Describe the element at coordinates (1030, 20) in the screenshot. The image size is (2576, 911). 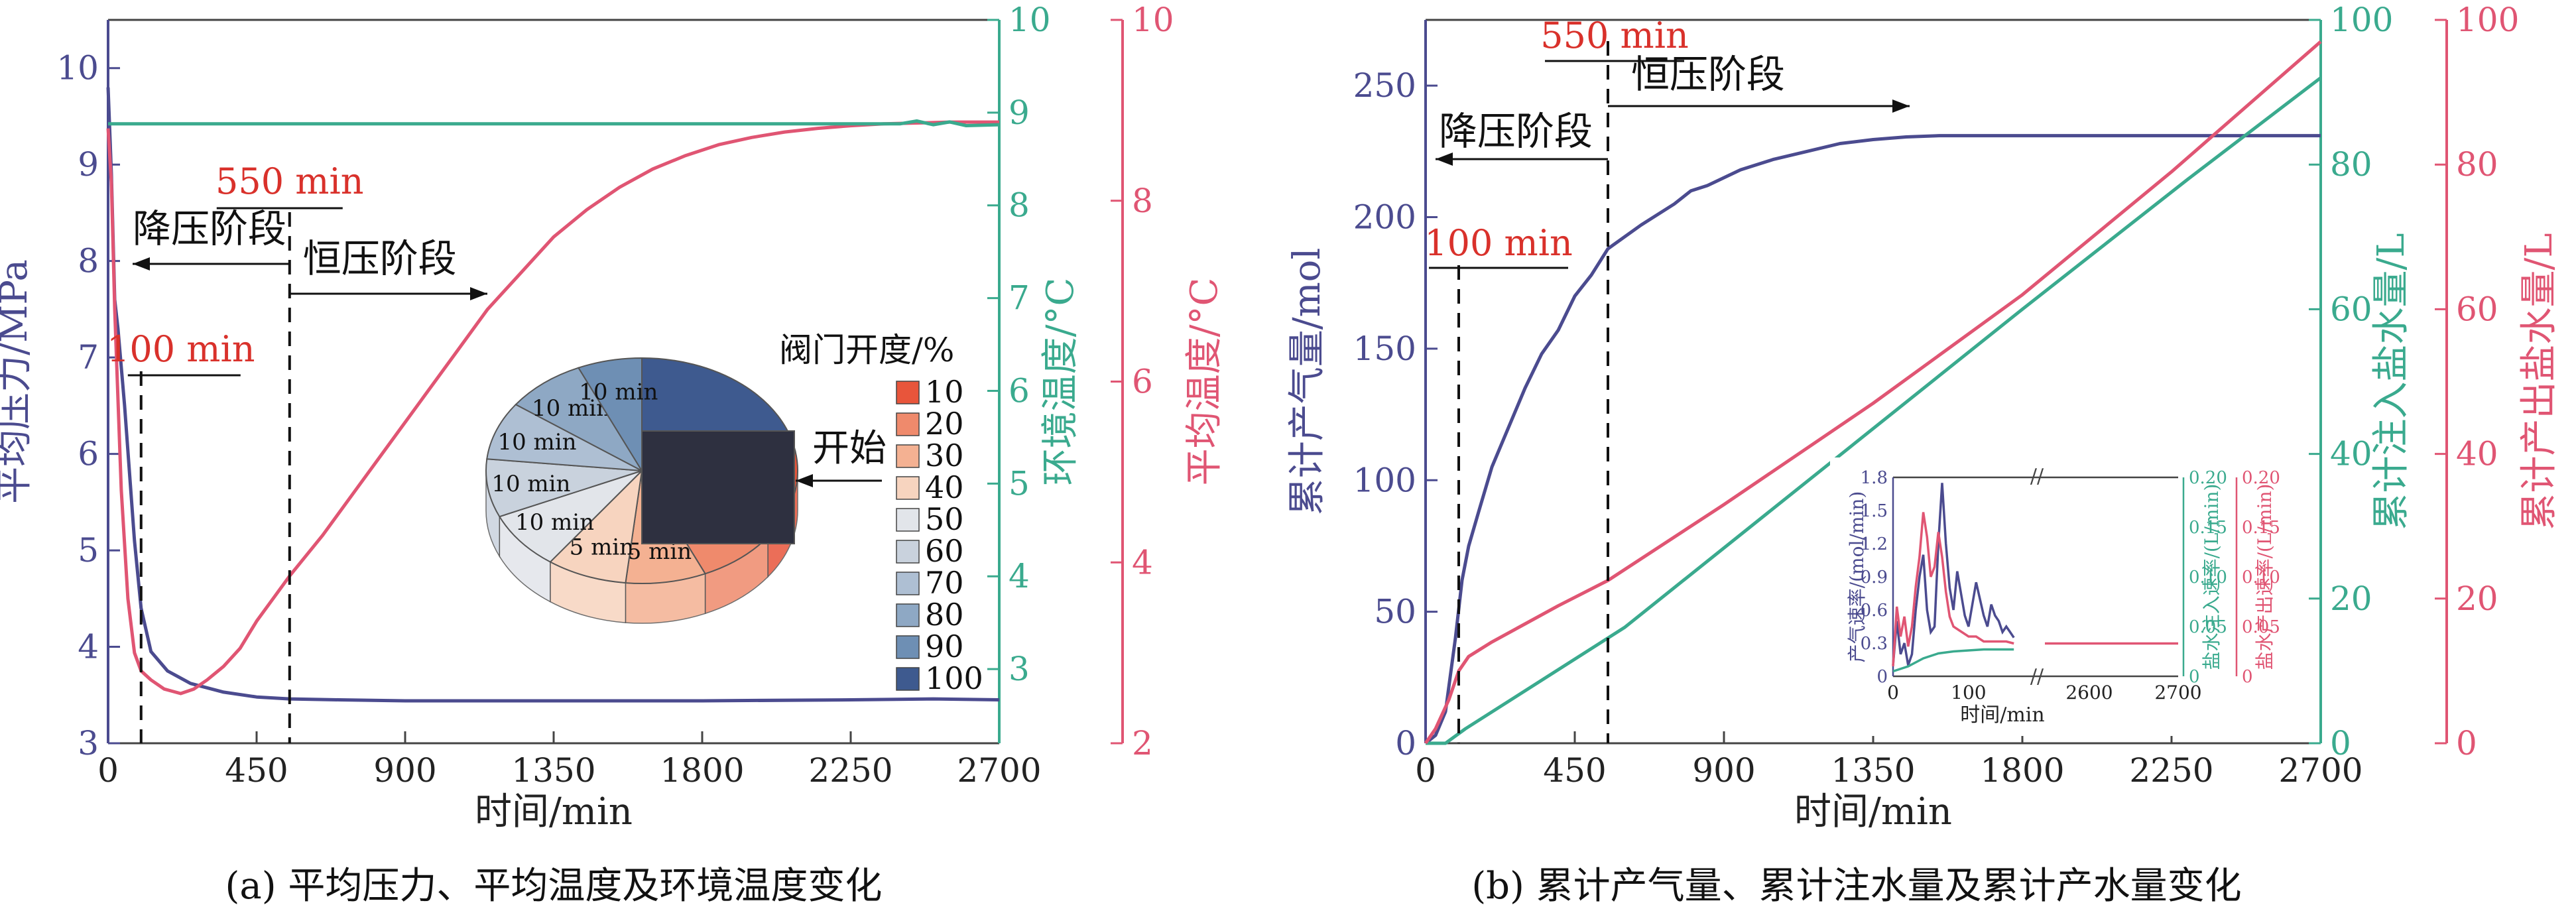
I see `y-tick-label-env_temp: 10` at that location.